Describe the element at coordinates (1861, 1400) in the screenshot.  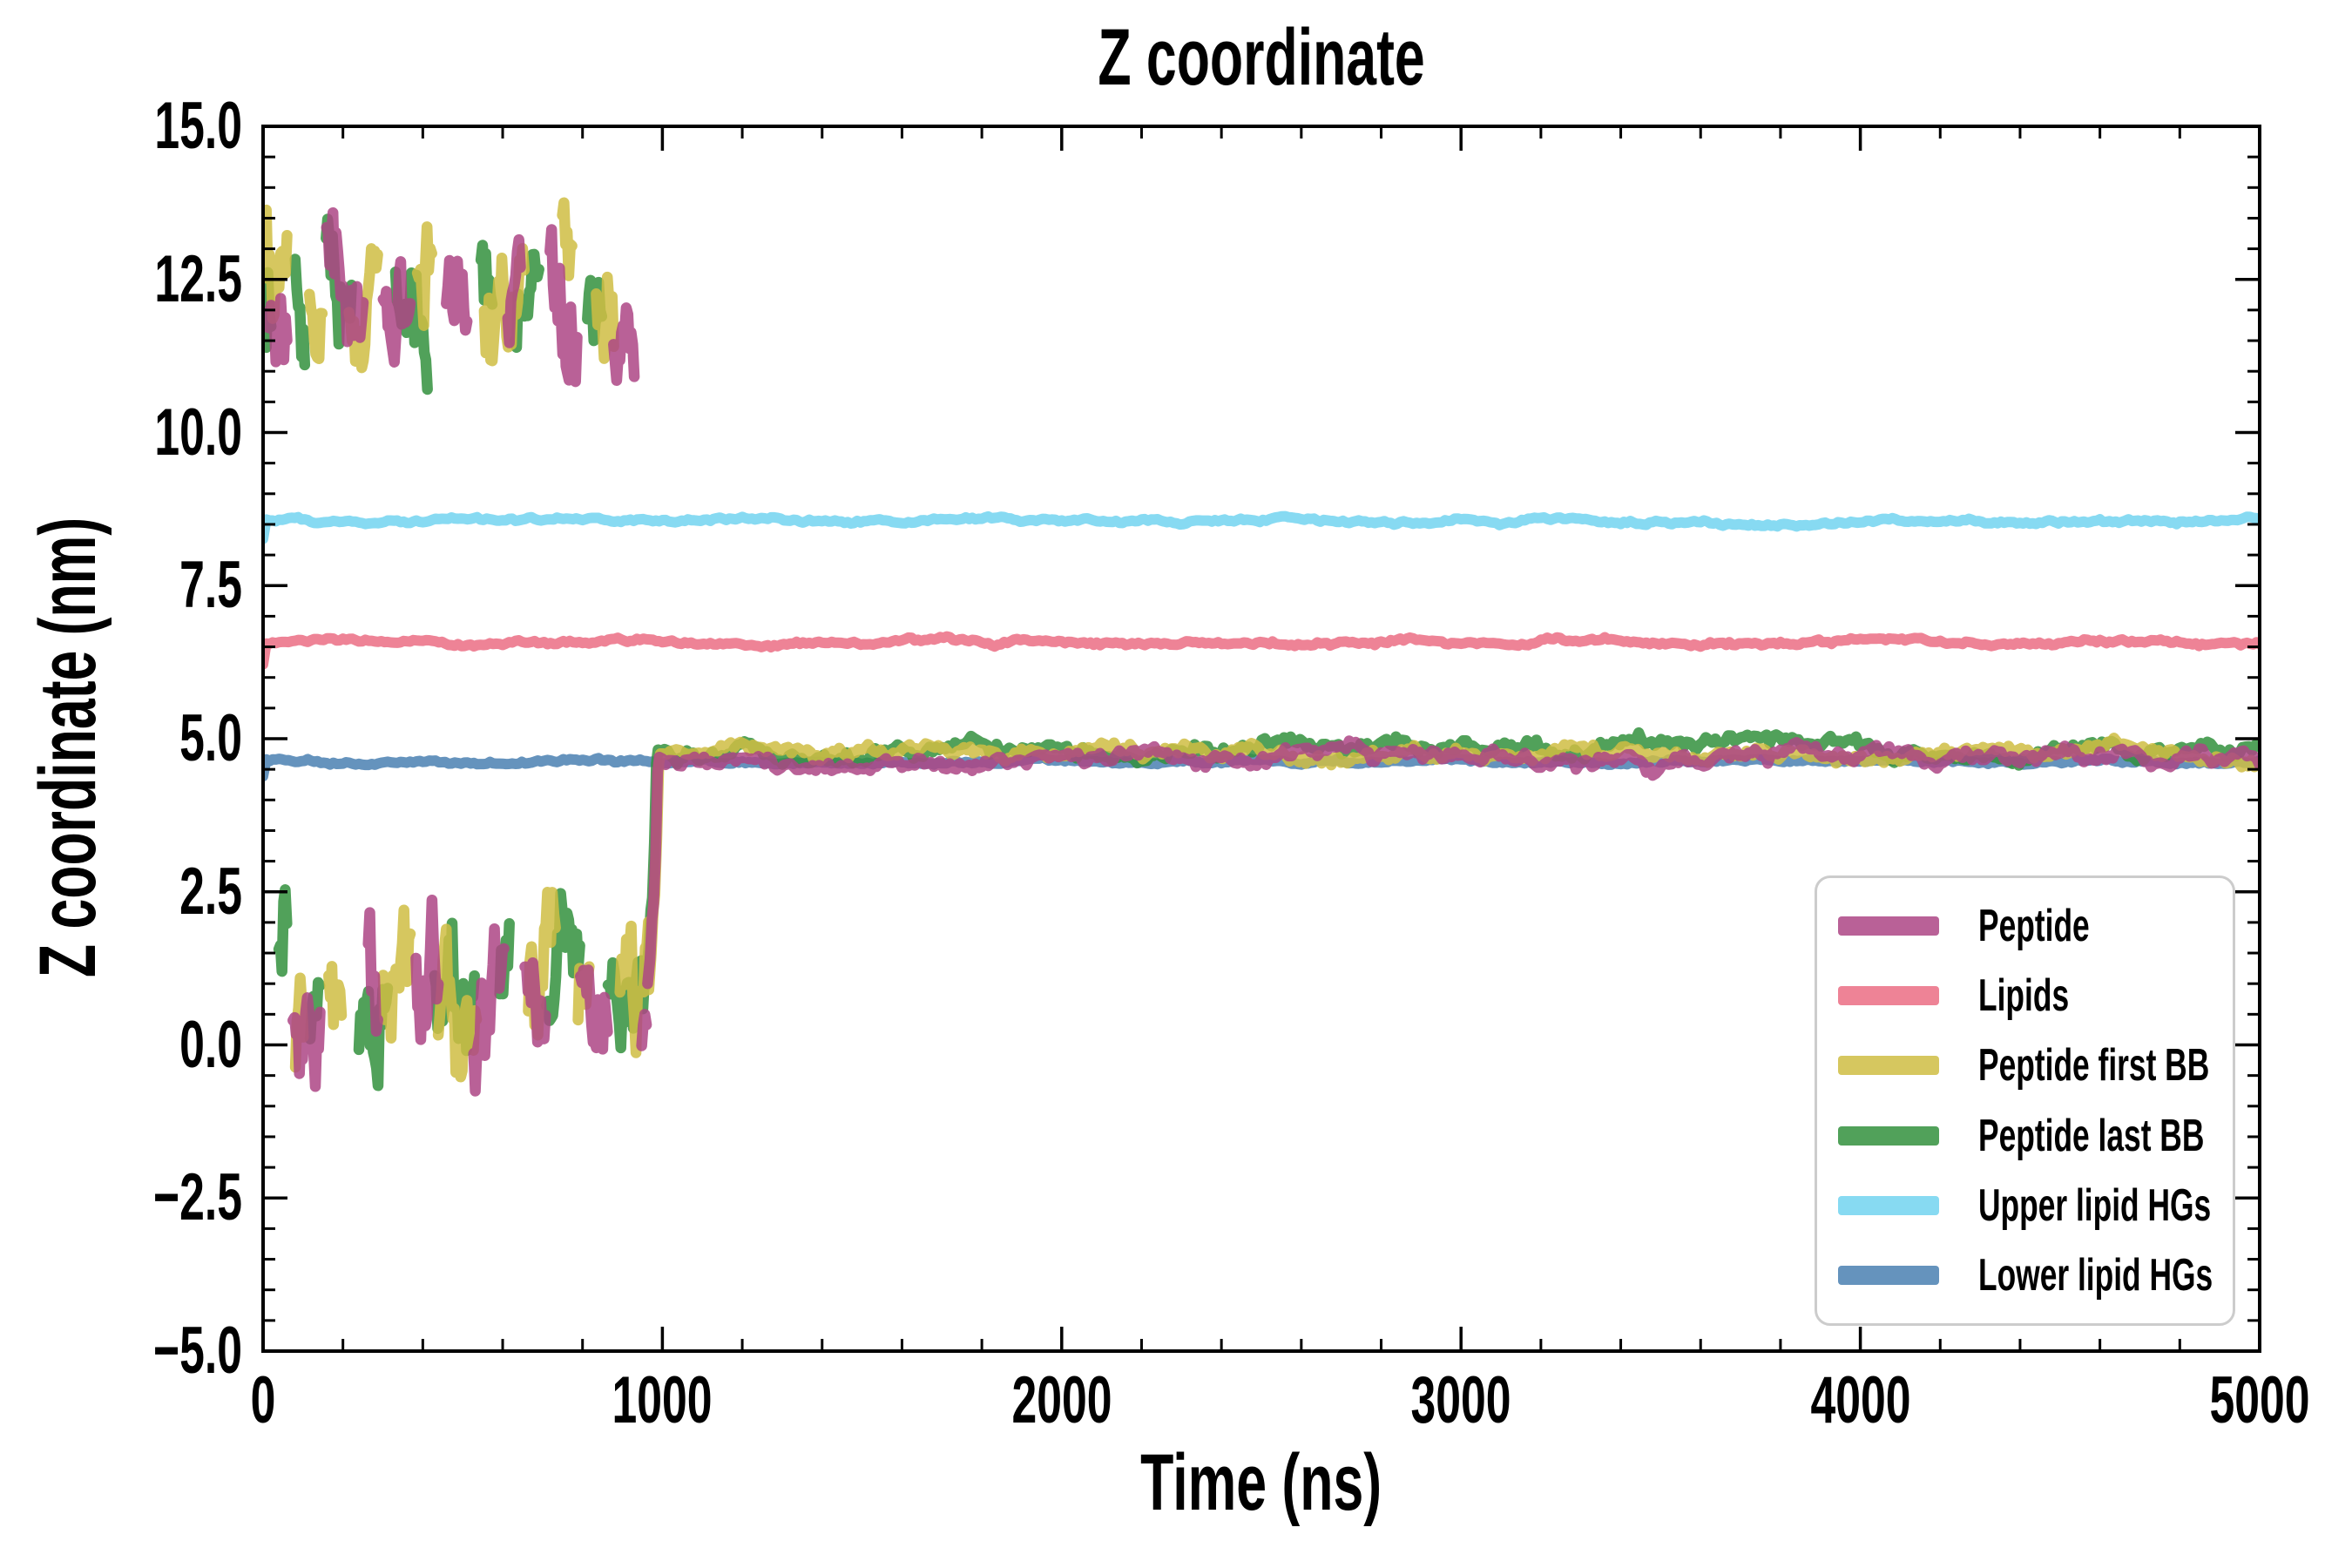
I see `x-tick-label: 4000` at that location.